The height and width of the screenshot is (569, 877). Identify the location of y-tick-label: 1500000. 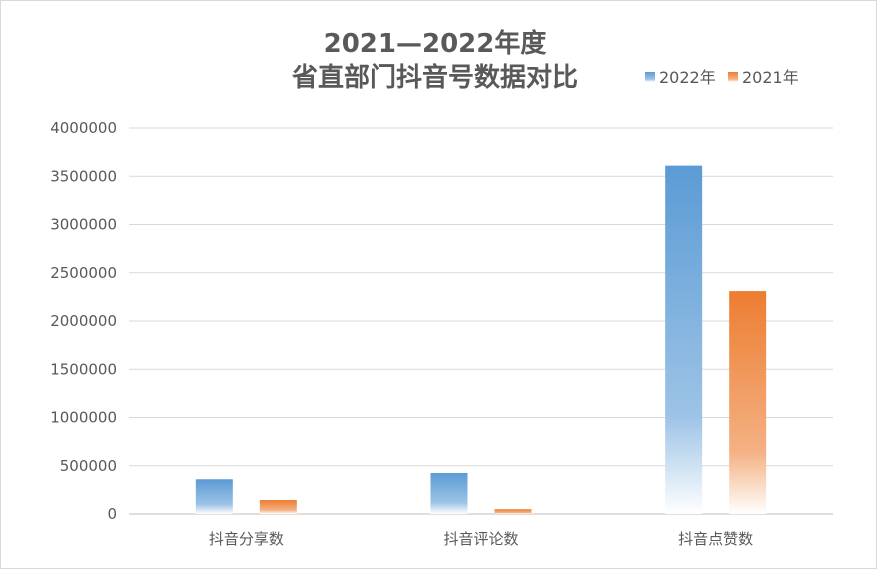
(83, 369).